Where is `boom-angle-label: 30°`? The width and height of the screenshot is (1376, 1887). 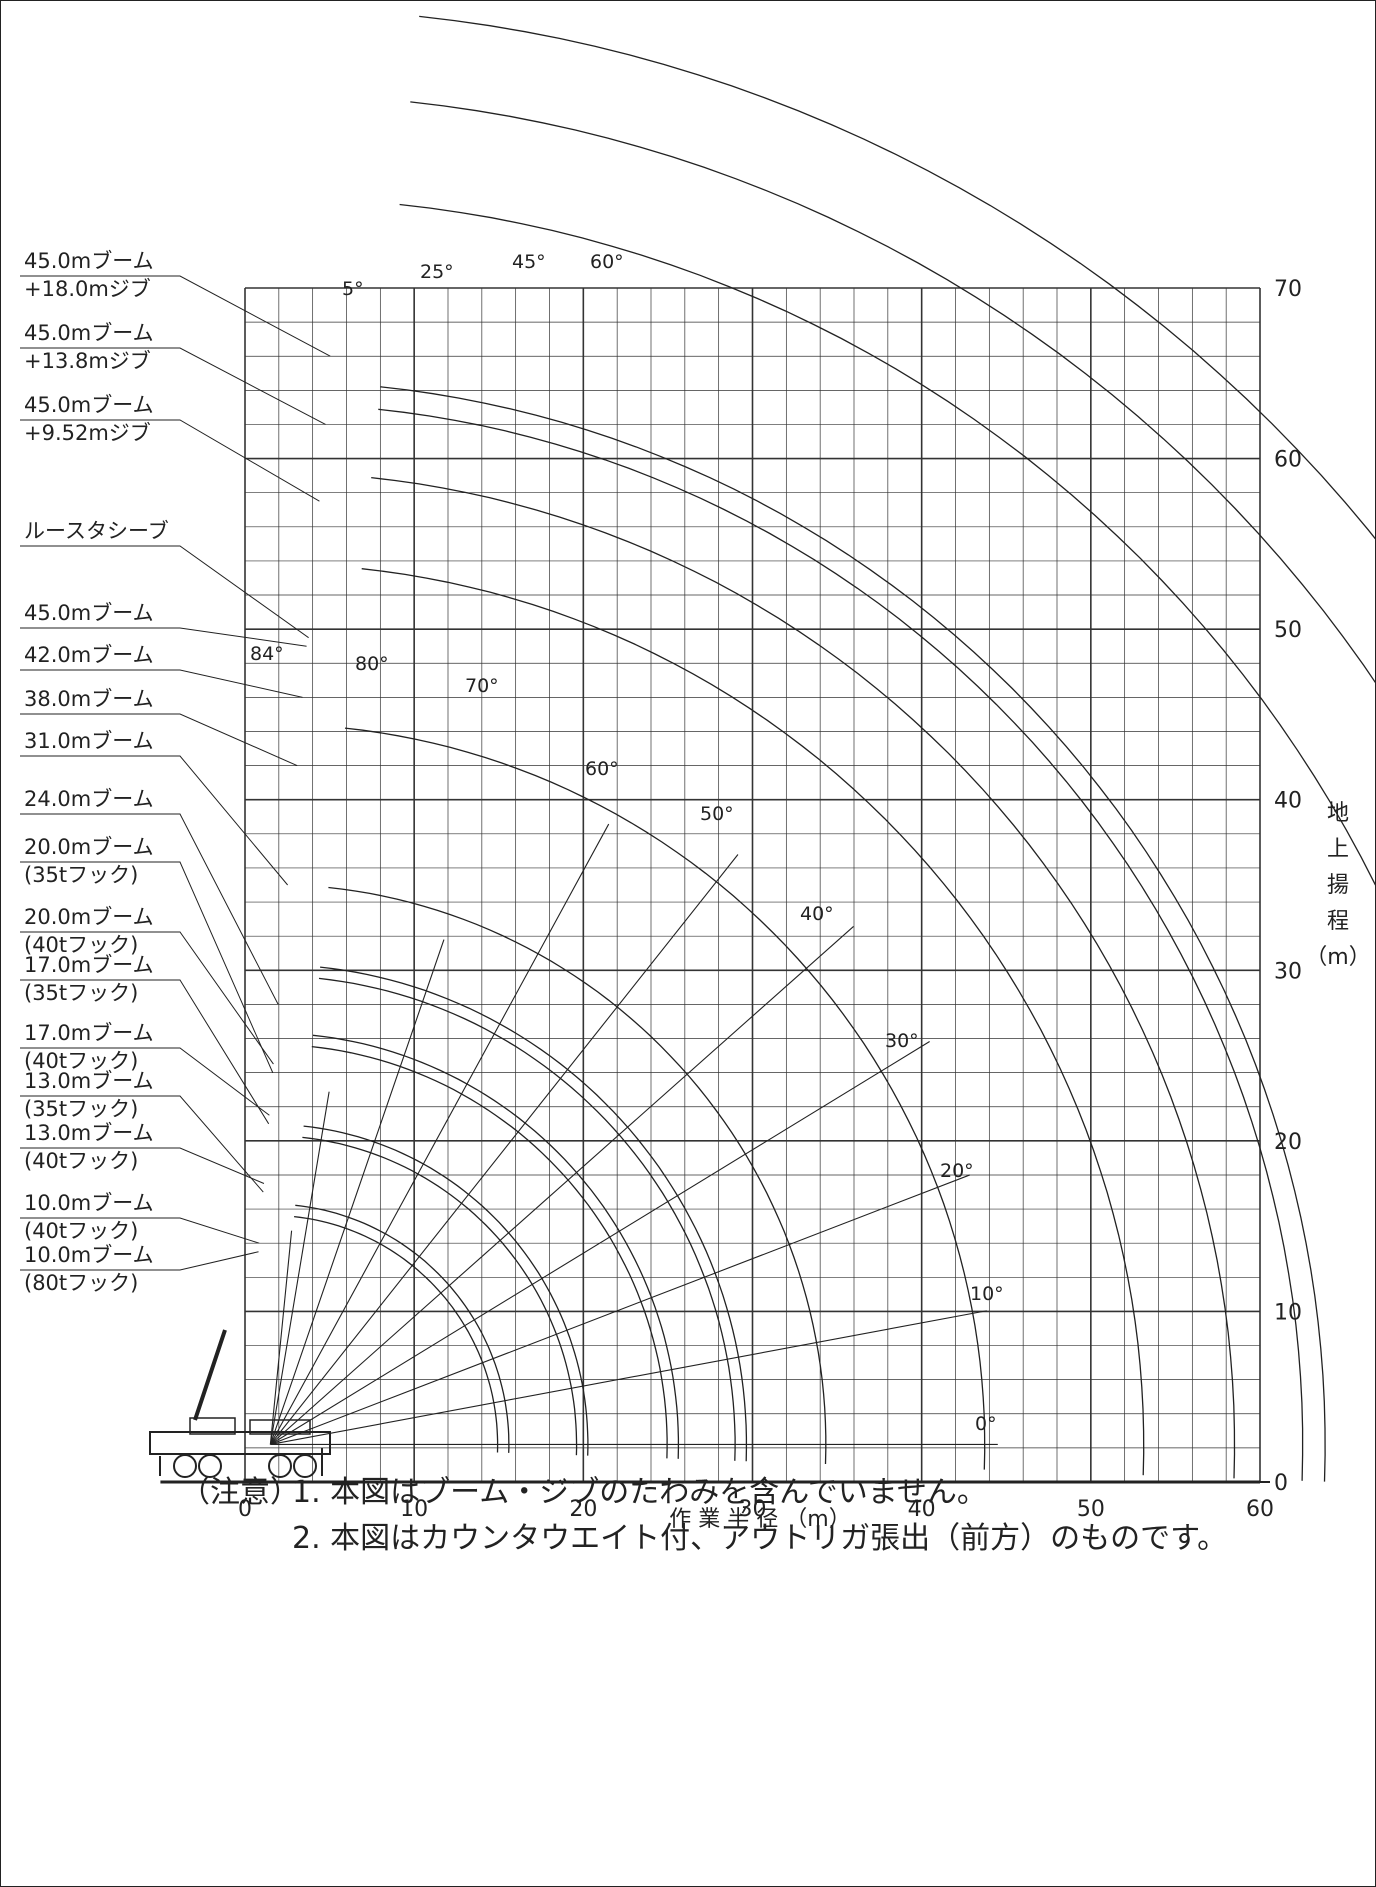
boom-angle-label: 30° is located at coordinates (902, 1041).